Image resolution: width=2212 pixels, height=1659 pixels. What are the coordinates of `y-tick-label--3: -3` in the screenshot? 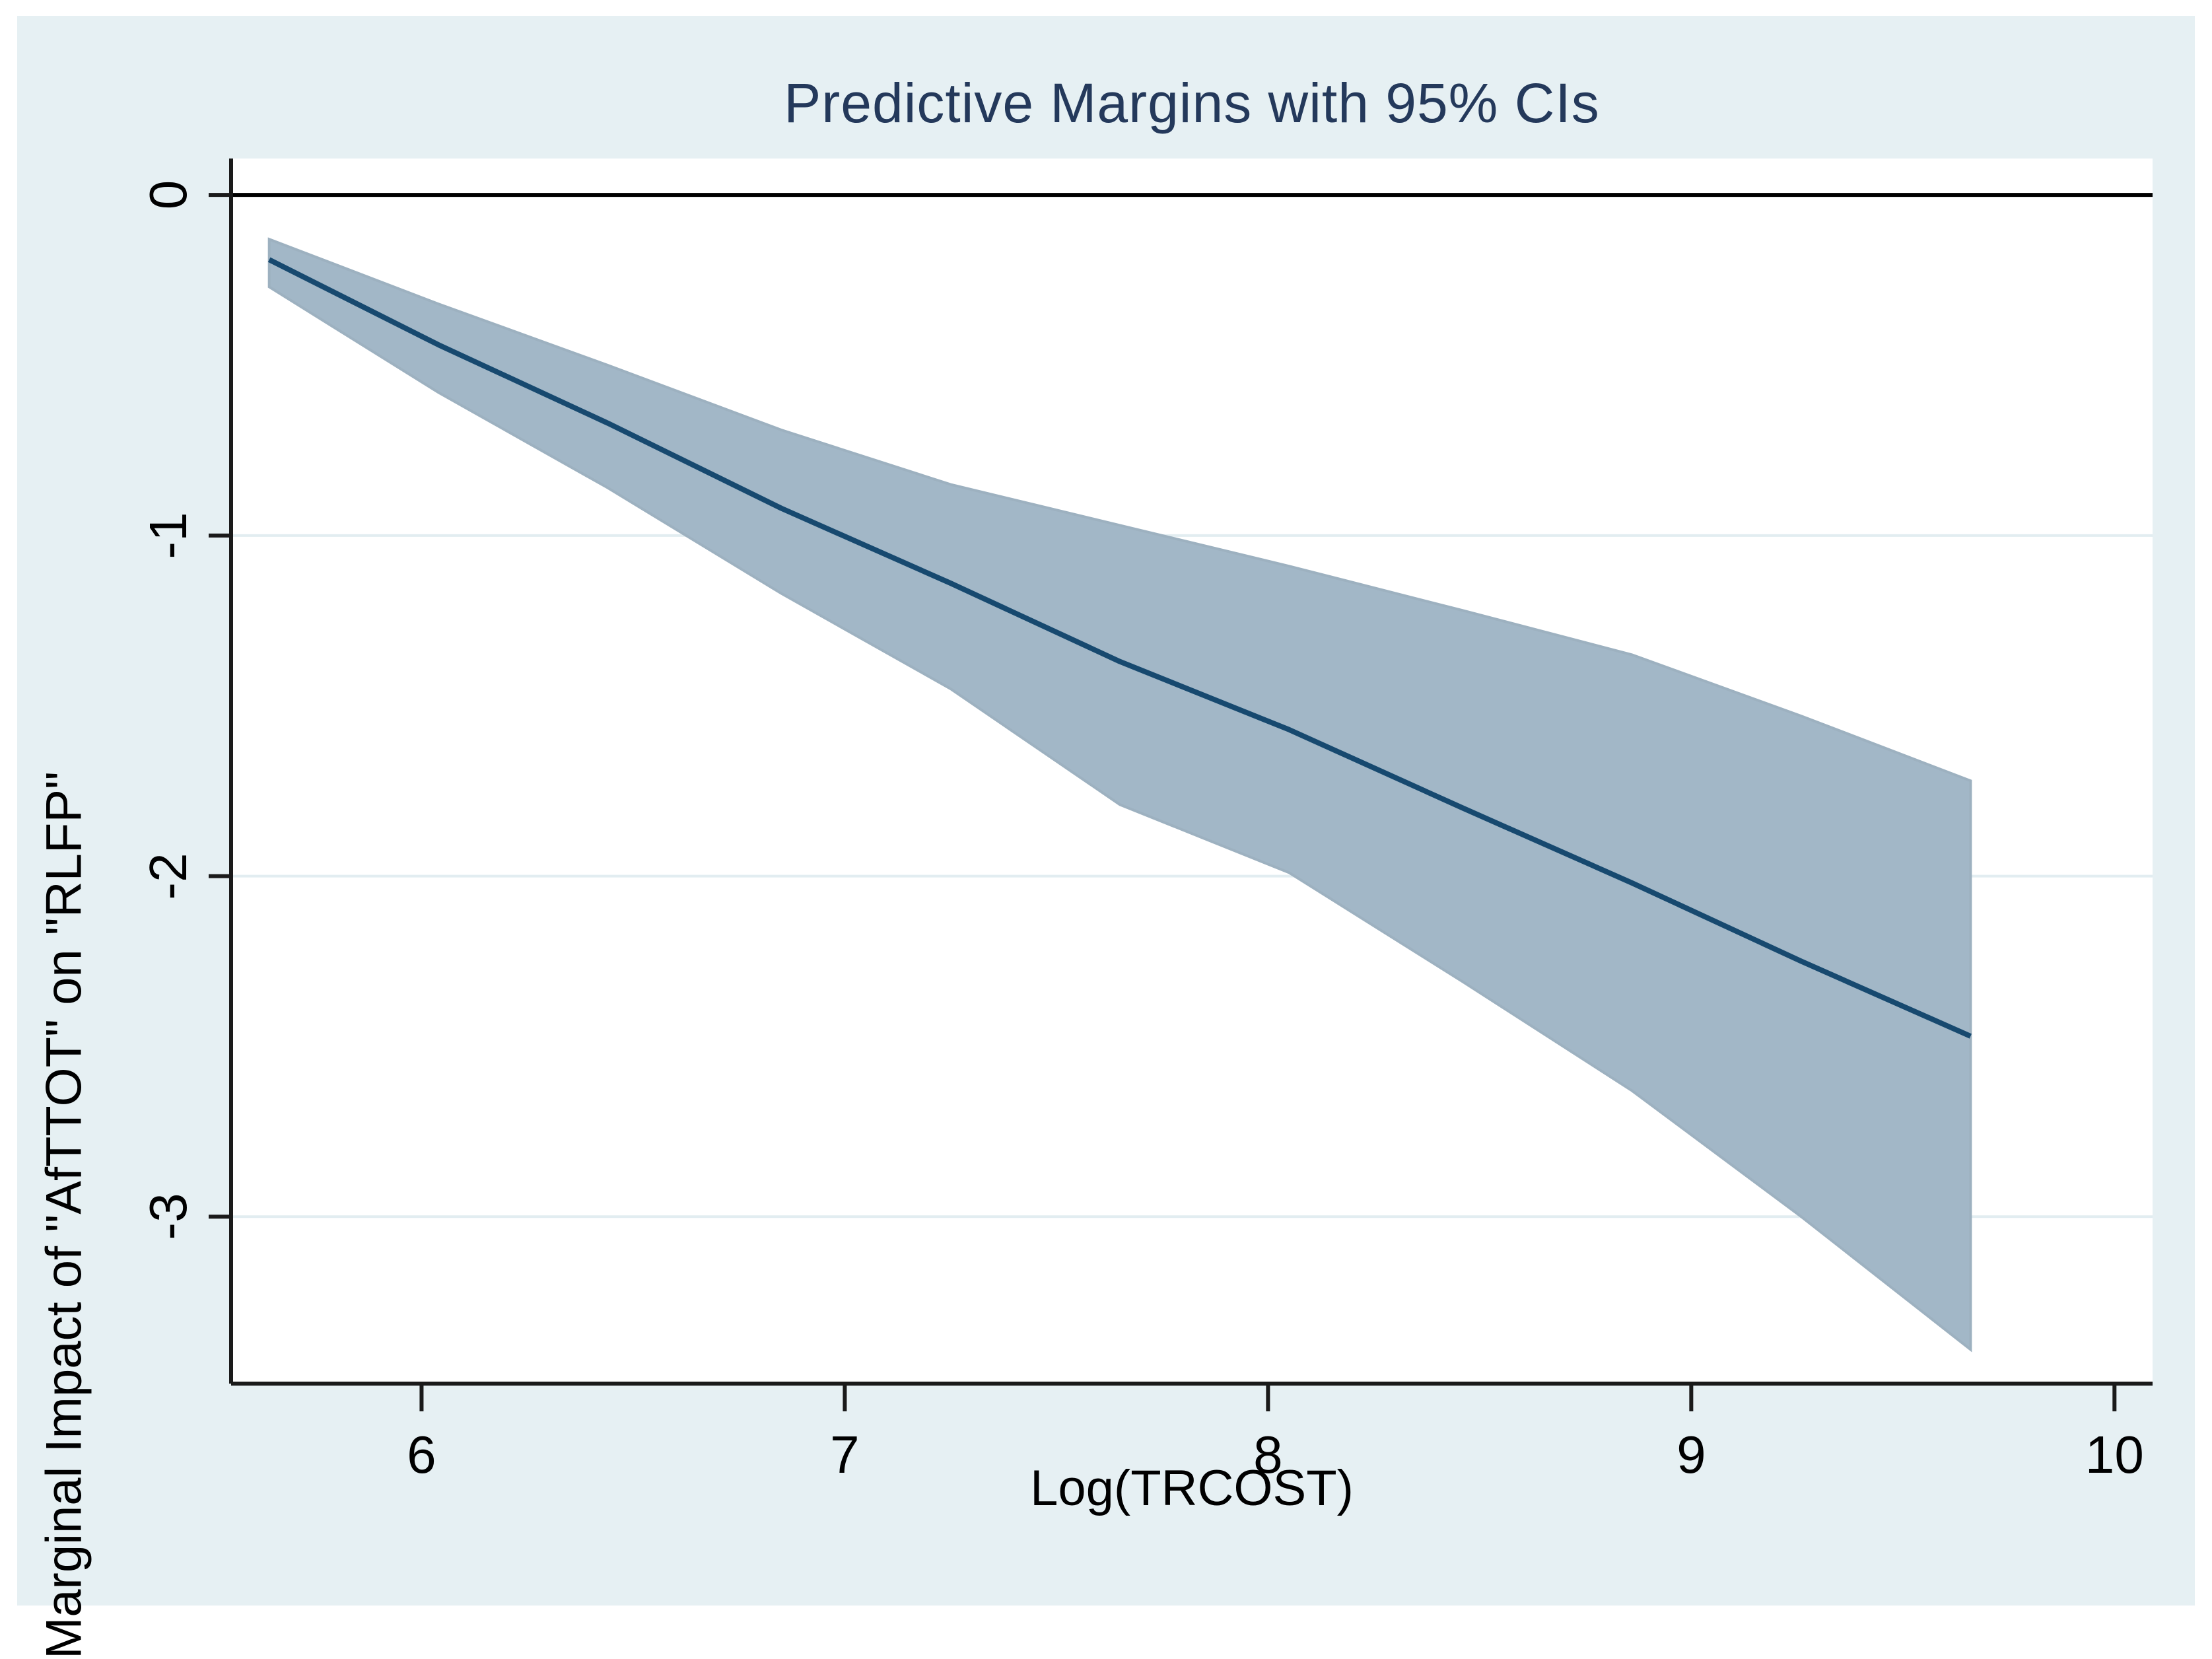 It's located at (168, 1216).